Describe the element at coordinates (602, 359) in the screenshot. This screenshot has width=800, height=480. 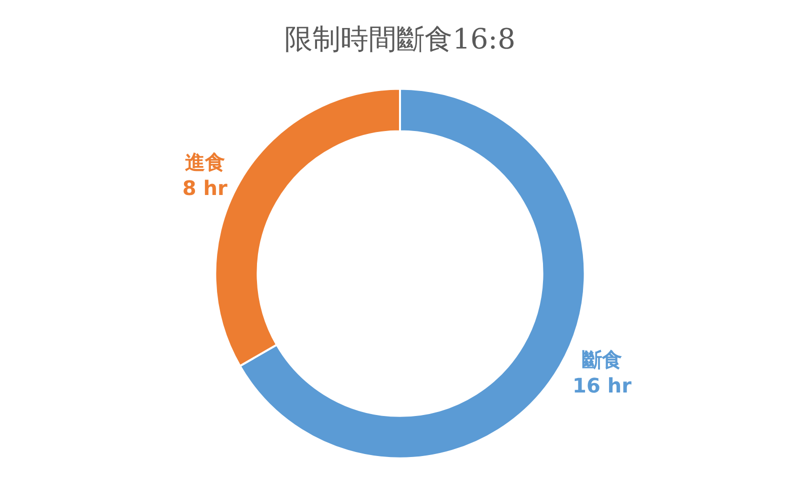
I see `slice-label: 斷食` at that location.